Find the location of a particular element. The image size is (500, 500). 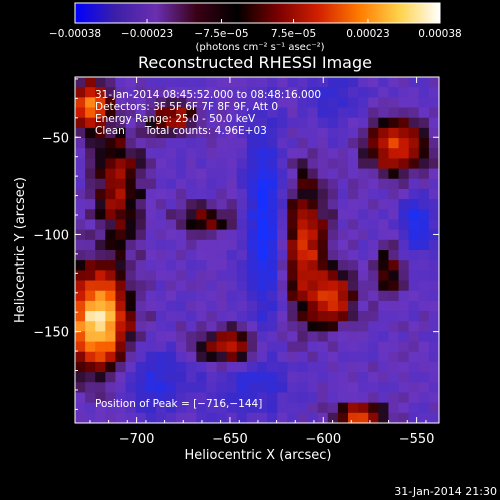

x-tick-label: −600 is located at coordinates (323, 439).